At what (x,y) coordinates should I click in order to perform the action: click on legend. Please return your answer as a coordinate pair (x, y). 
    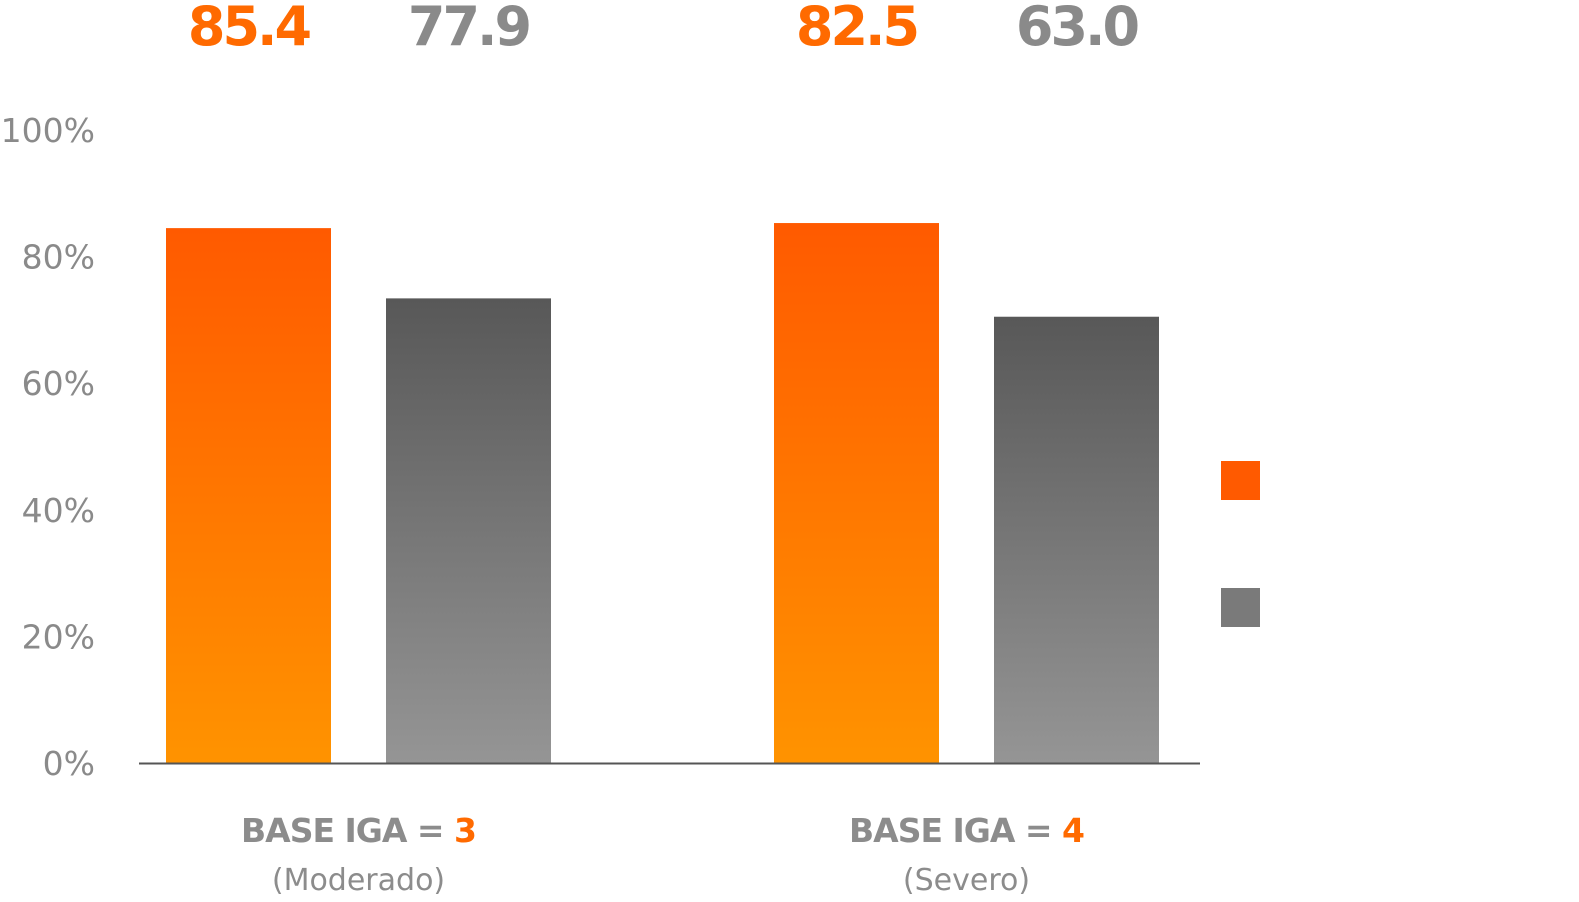
    Looking at the image, I should click on (1240, 544).